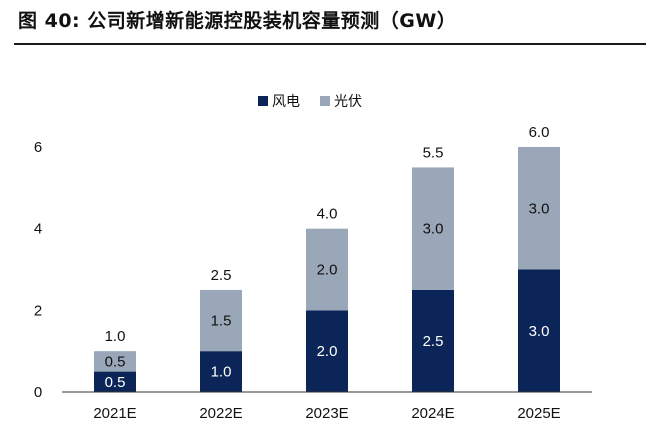  Describe the element at coordinates (220, 413) in the screenshot. I see `x-tick-label: 2022E` at that location.